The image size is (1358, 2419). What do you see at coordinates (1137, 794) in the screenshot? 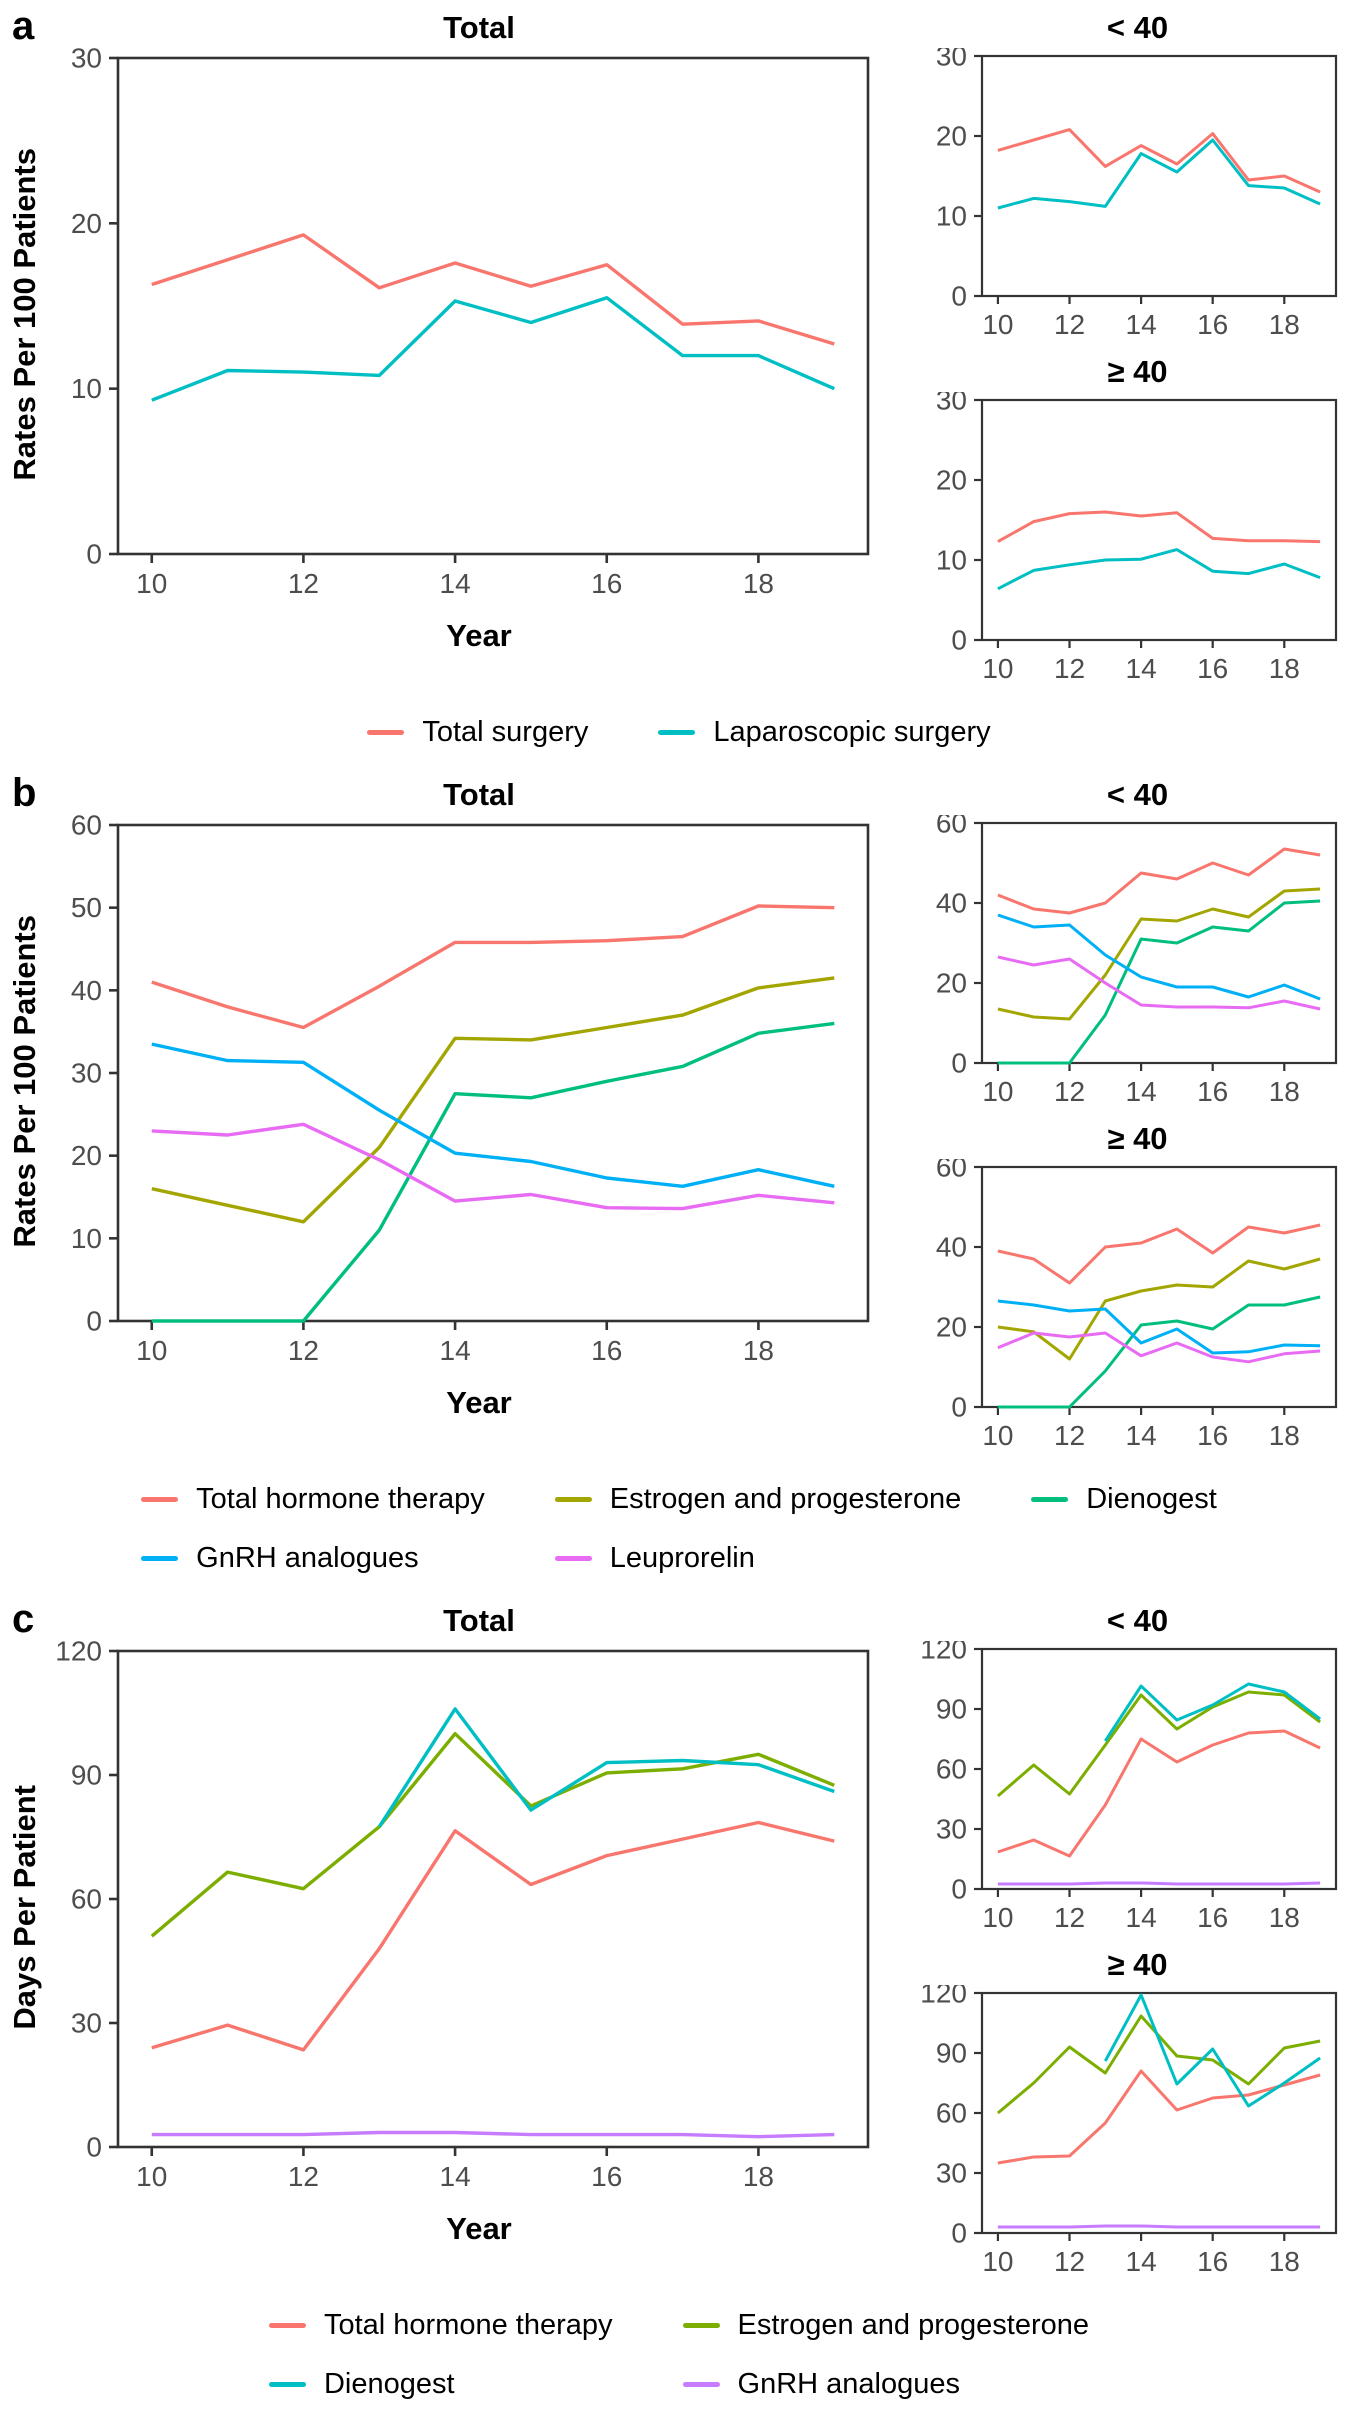
I see `chart-b-under40-title: < 40` at bounding box center [1137, 794].